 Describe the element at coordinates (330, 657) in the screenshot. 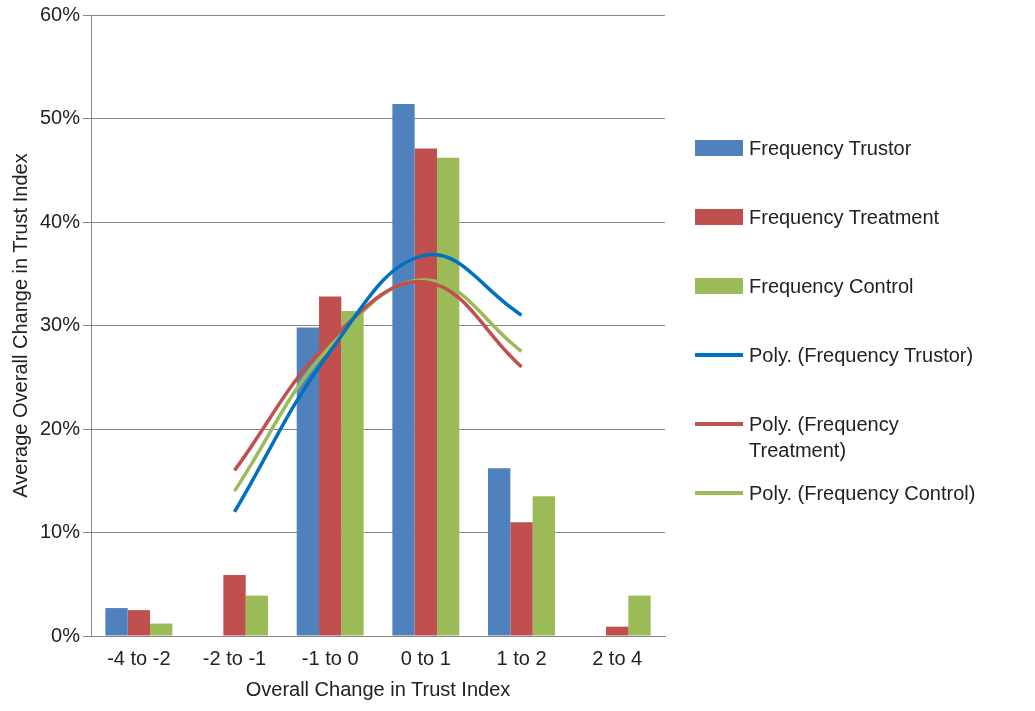

I see `x-tick-label: -1 to 0` at that location.